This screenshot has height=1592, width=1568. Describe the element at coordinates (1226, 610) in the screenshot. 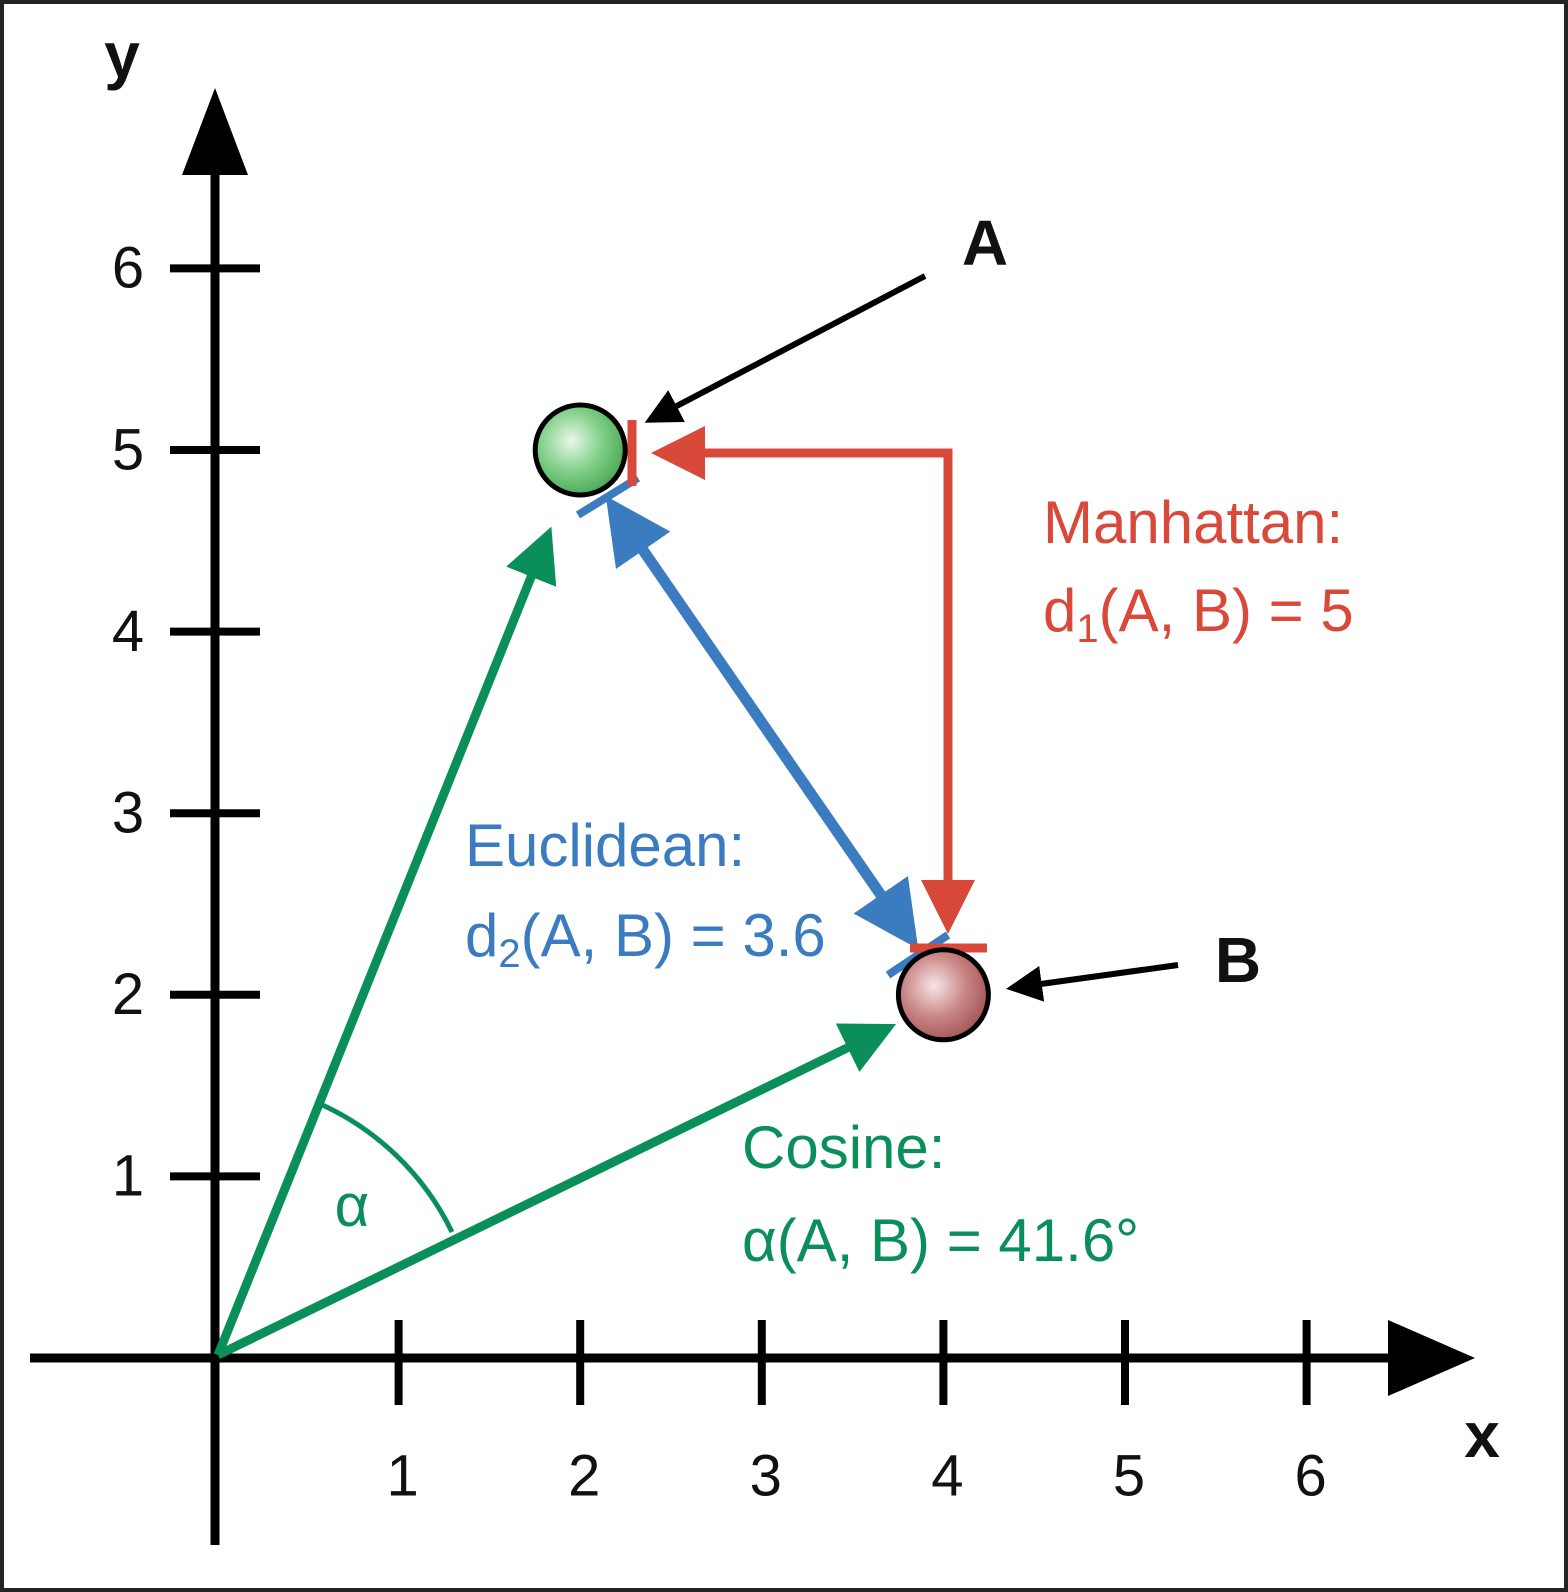

I see `formula-rest: (A, B) = 5` at that location.